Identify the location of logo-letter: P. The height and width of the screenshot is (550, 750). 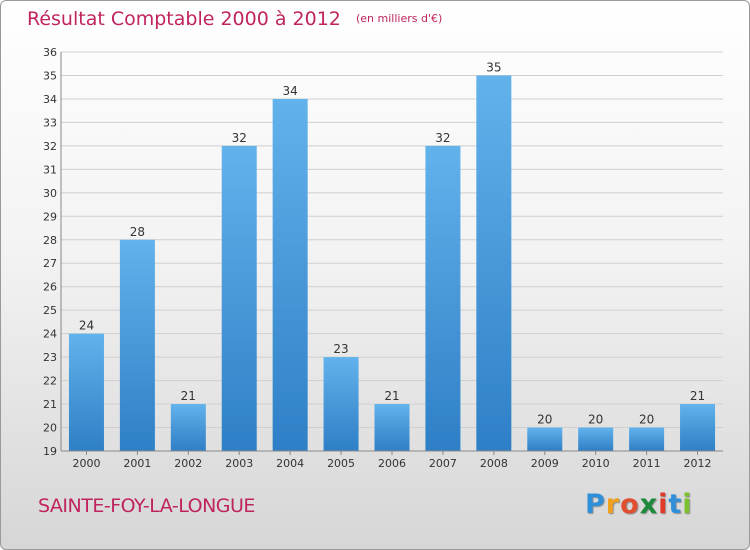
(595, 504).